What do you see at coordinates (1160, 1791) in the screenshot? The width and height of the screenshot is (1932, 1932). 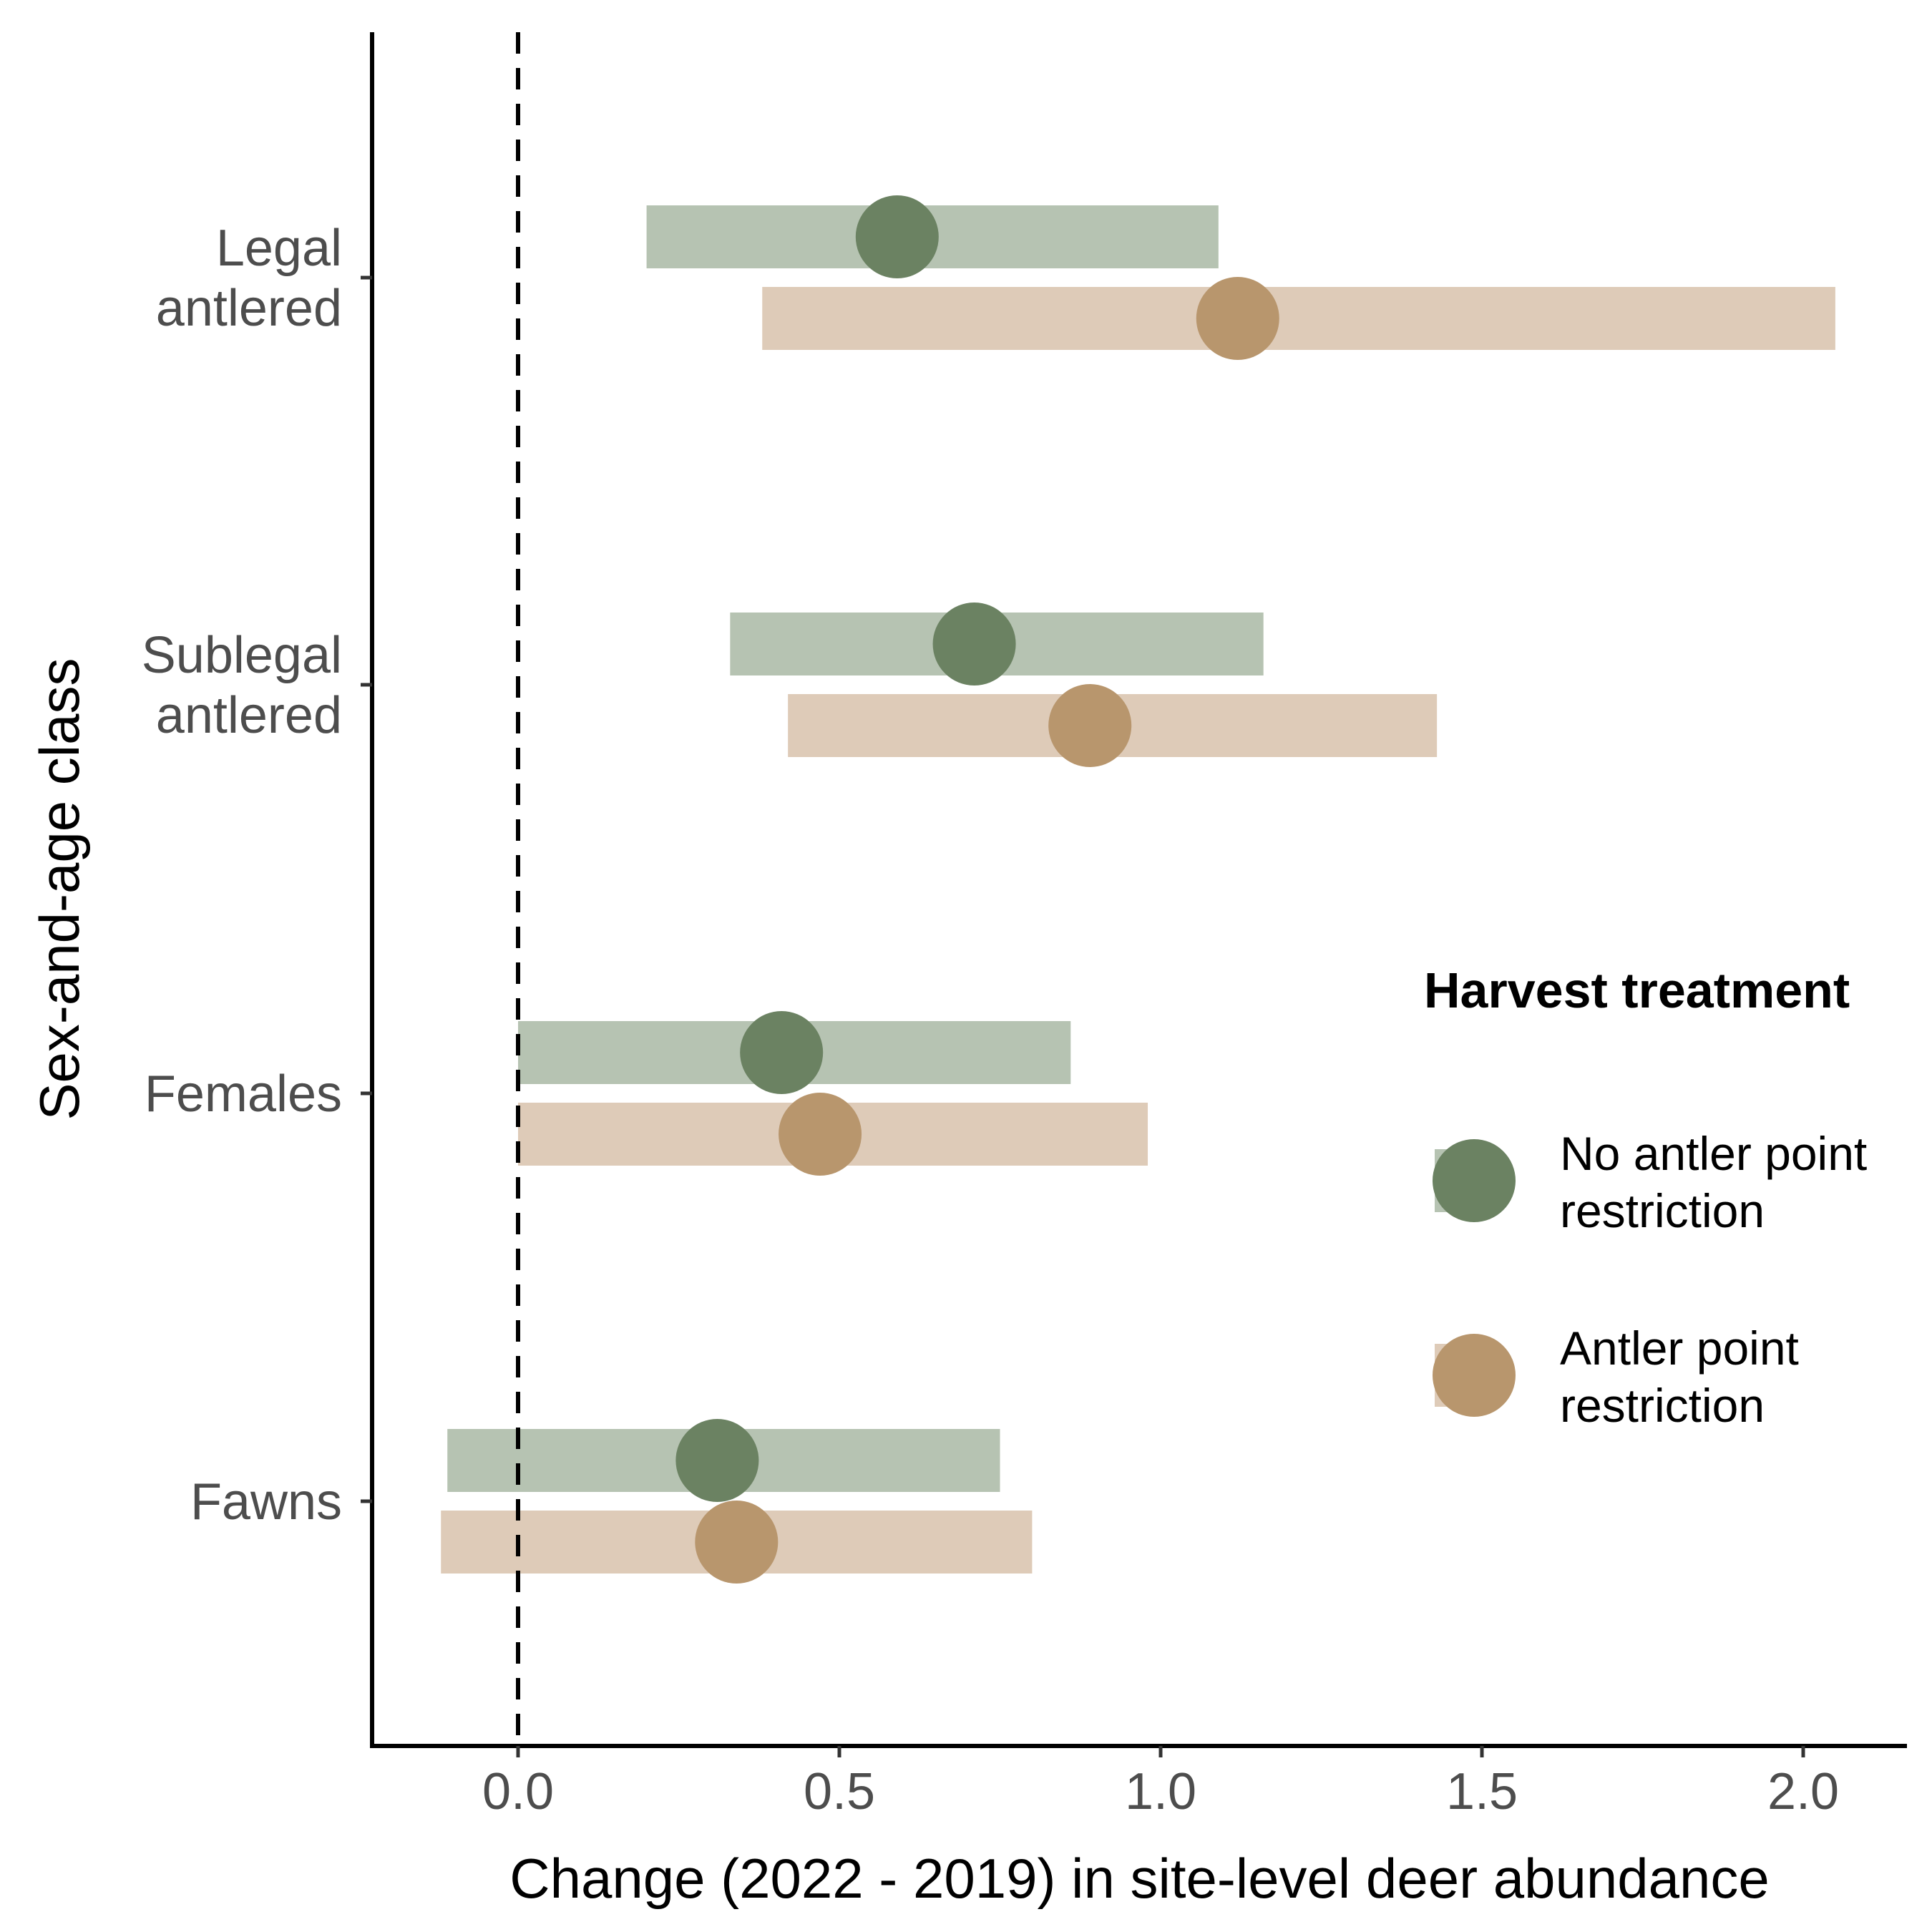 I see `x-tick-label: 1.0` at bounding box center [1160, 1791].